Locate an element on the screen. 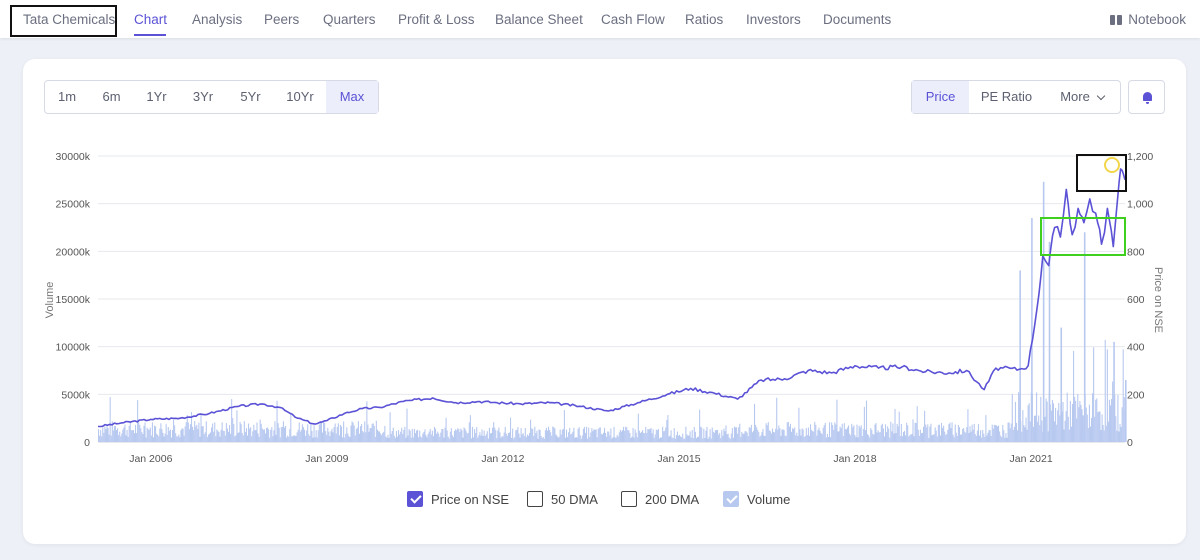 The width and height of the screenshot is (1200, 560). tab-profit-loss: Profit & Loss is located at coordinates (436, 19).